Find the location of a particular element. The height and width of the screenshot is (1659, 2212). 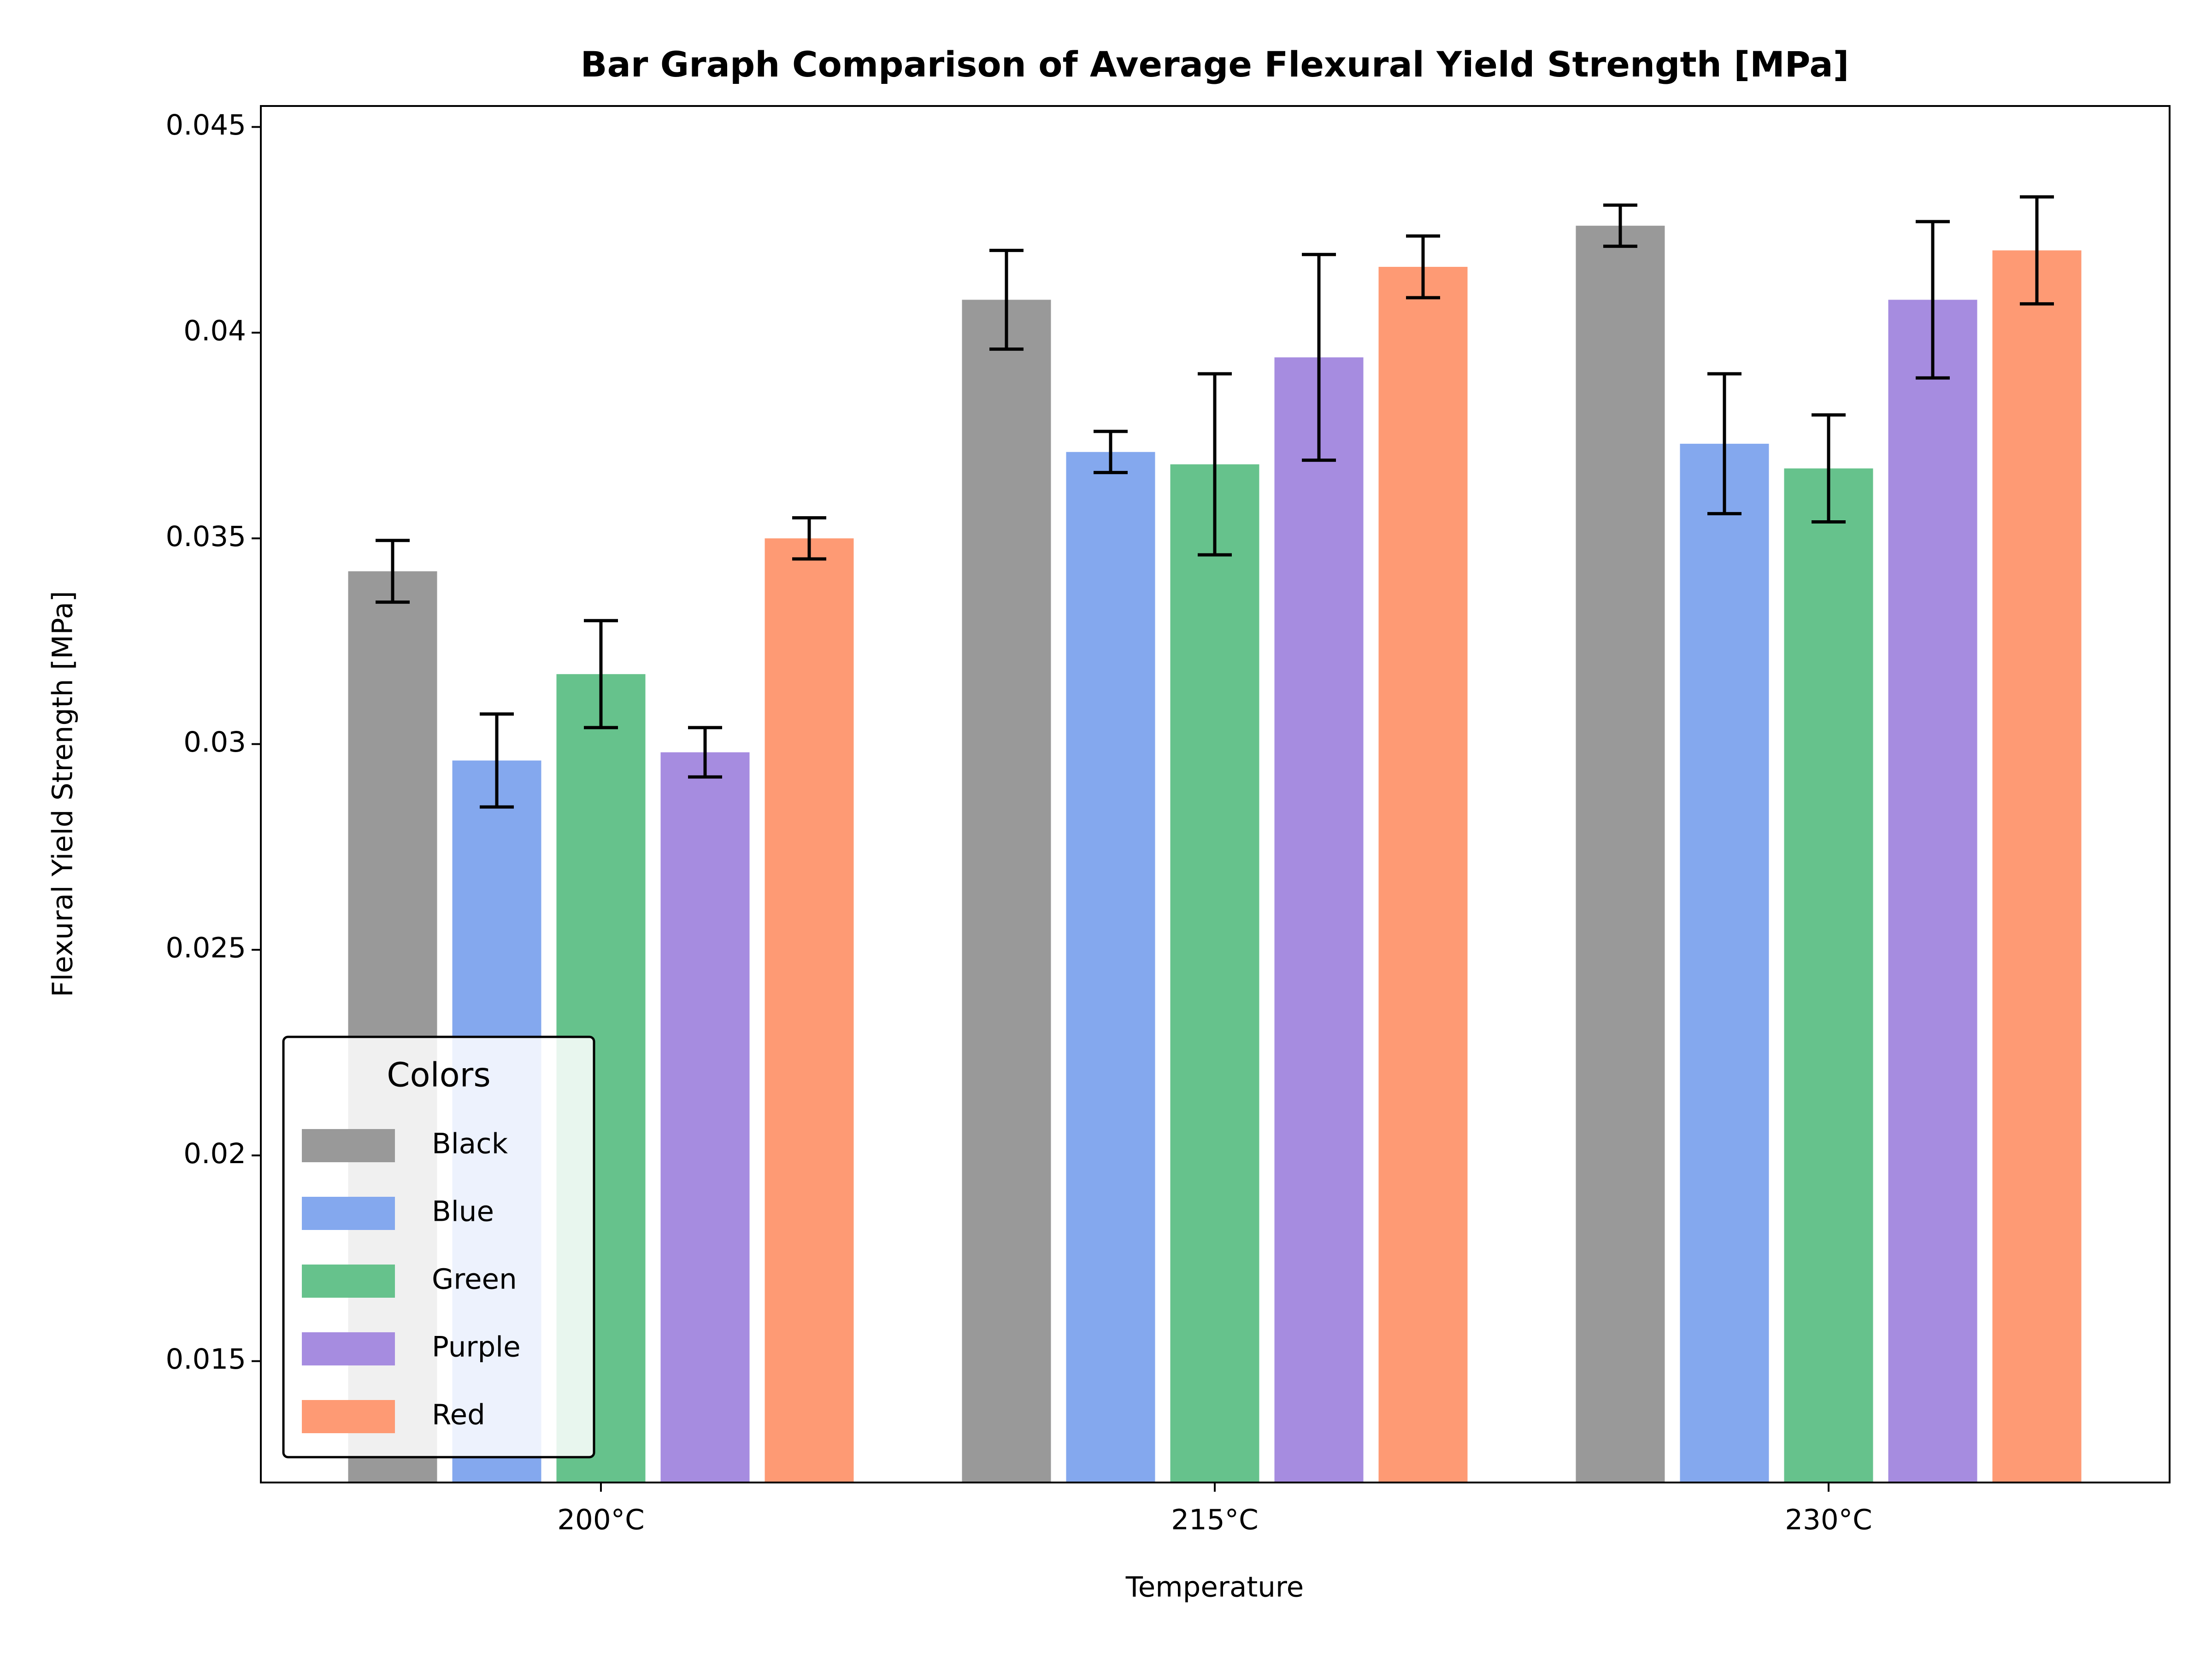

x-tick-label: 215°C is located at coordinates (1215, 1520).